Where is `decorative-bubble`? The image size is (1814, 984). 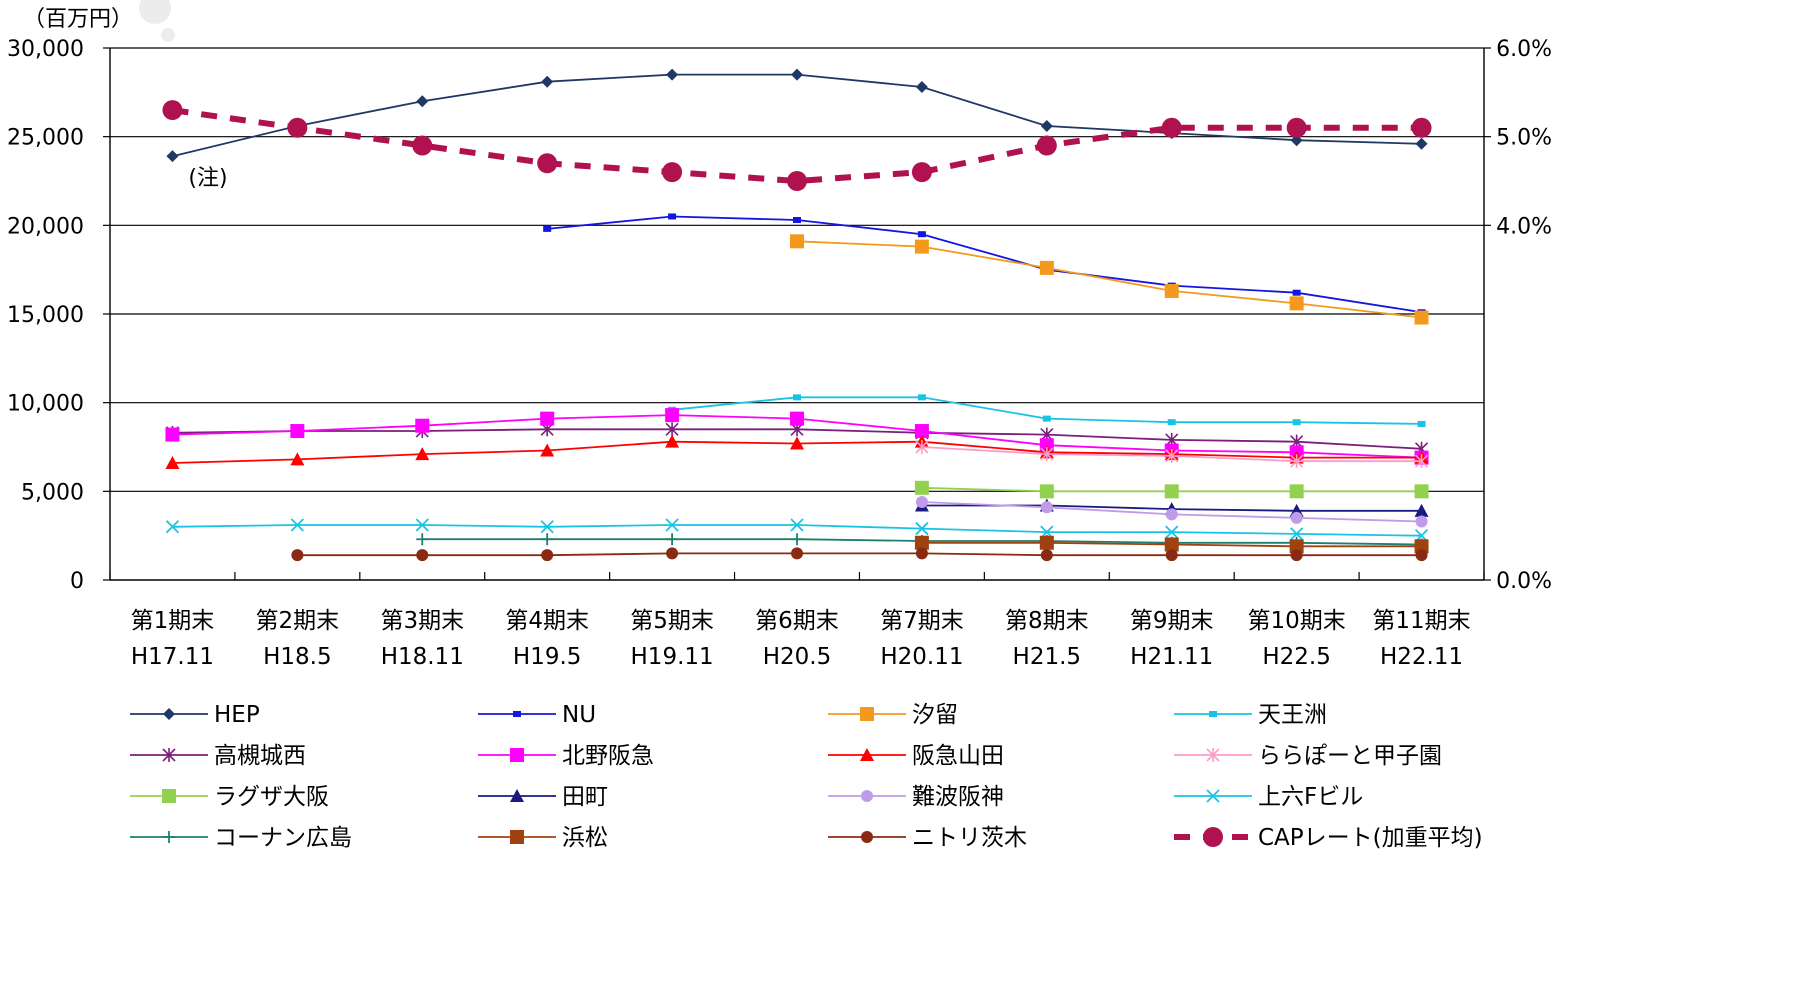
decorative-bubble is located at coordinates (168, 35).